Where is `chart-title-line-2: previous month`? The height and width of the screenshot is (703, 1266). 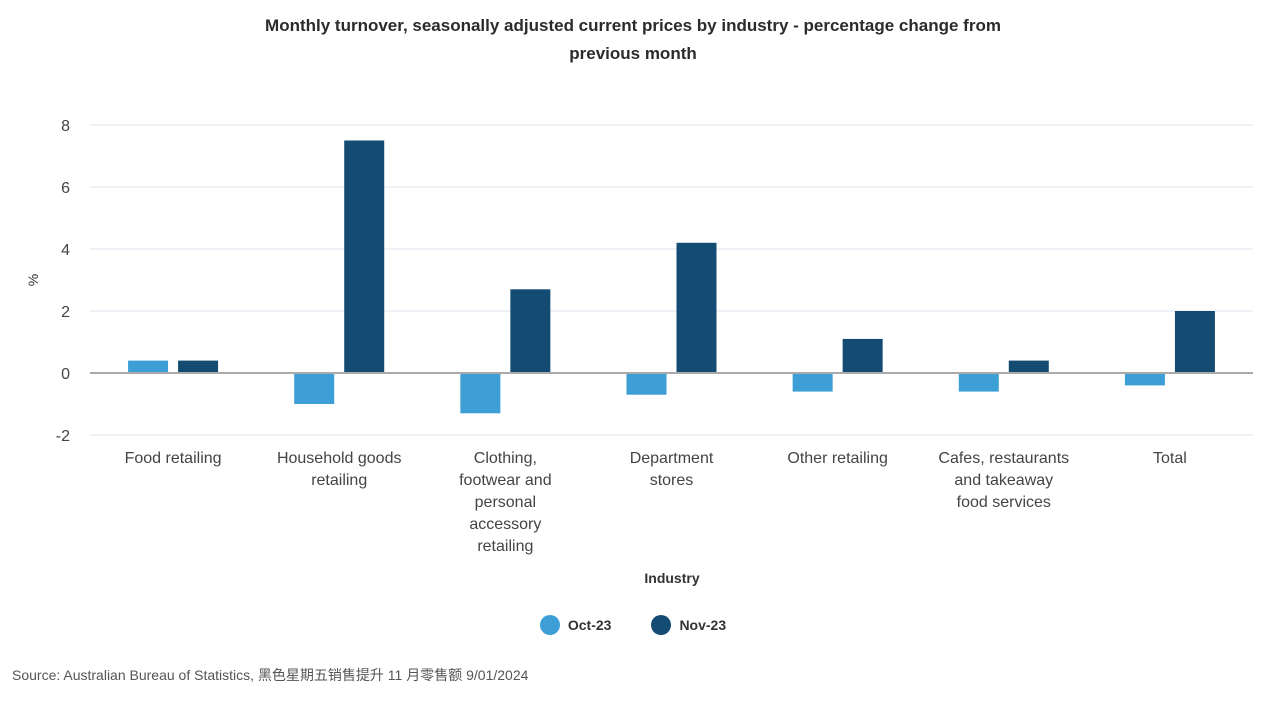
chart-title-line-2: previous month is located at coordinates (633, 53).